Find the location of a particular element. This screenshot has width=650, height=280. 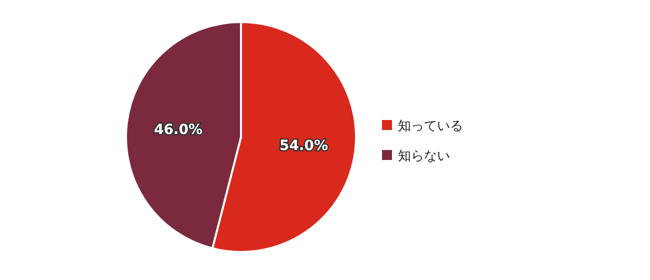

legend-item: 知っている is located at coordinates (422, 126).